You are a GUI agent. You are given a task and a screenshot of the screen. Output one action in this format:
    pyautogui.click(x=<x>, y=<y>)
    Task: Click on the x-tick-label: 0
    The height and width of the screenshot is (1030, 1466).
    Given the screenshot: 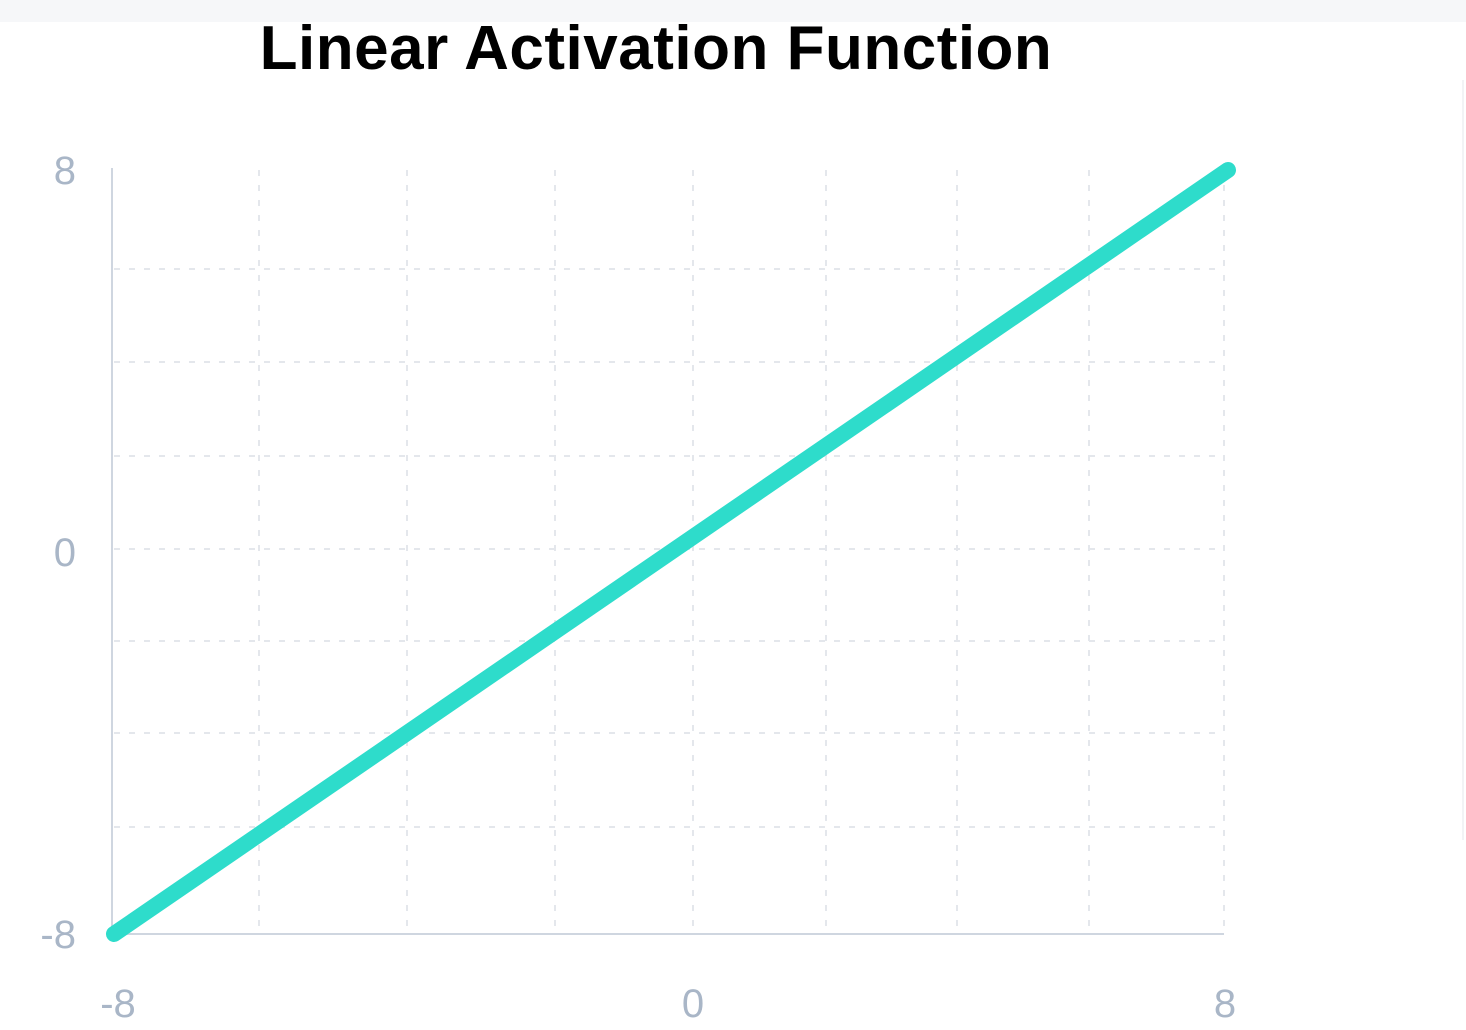 What is the action you would take?
    pyautogui.click(x=693, y=1004)
    